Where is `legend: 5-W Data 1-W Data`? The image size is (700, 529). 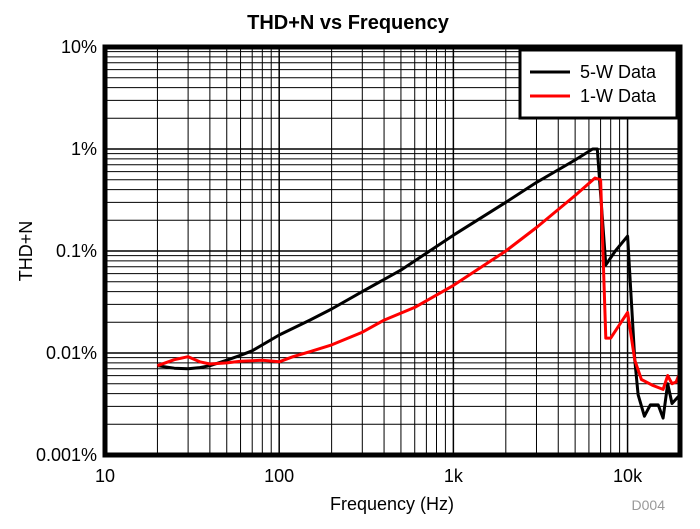 legend: 5-W Data 1-W Data is located at coordinates (598, 84).